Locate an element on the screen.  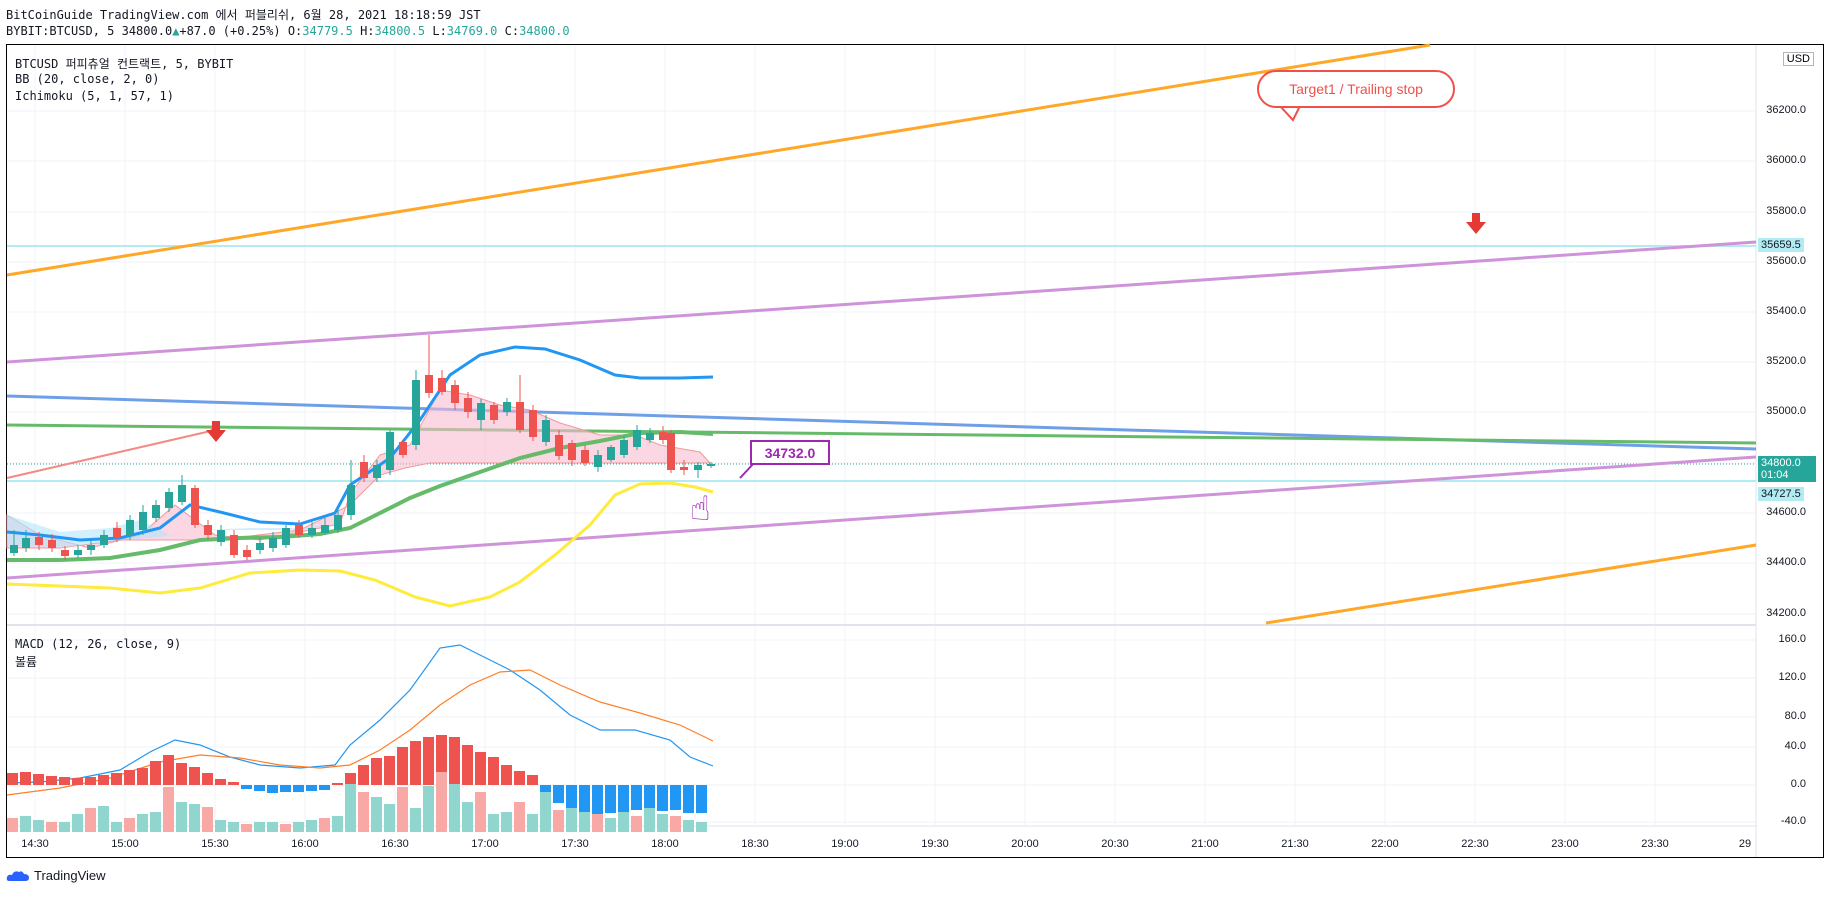
macd-axis-label: 120.0 is located at coordinates (1792, 677).